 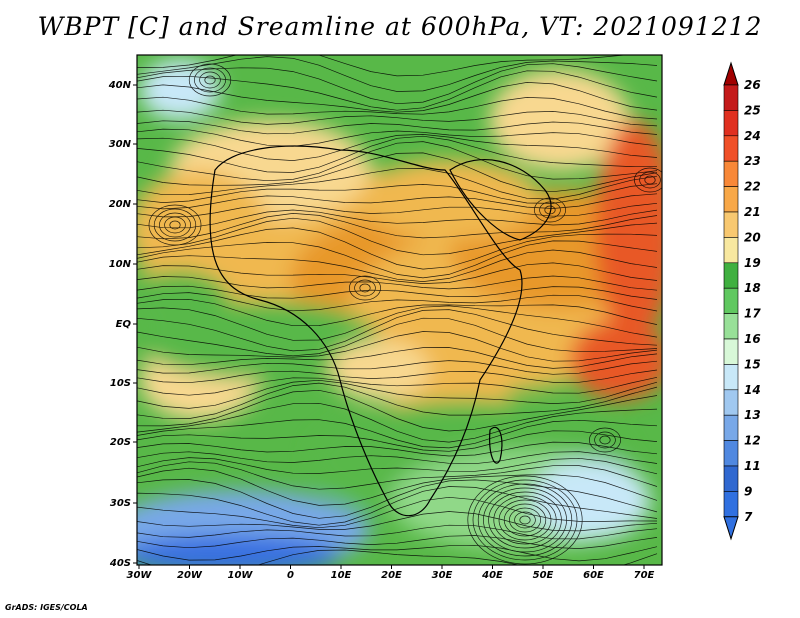 What do you see at coordinates (752, 187) in the screenshot?
I see `colorbar-label-22: 22` at bounding box center [752, 187].